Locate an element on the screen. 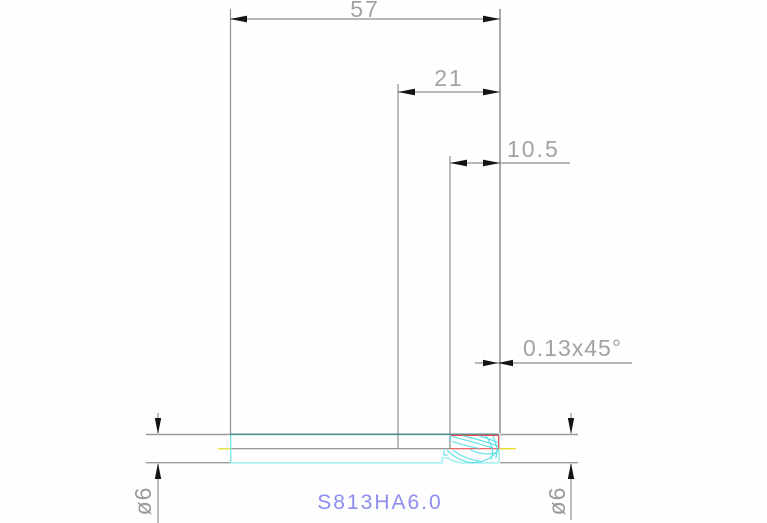 The image size is (767, 523). cutting-length-highlight-red is located at coordinates (475, 442).